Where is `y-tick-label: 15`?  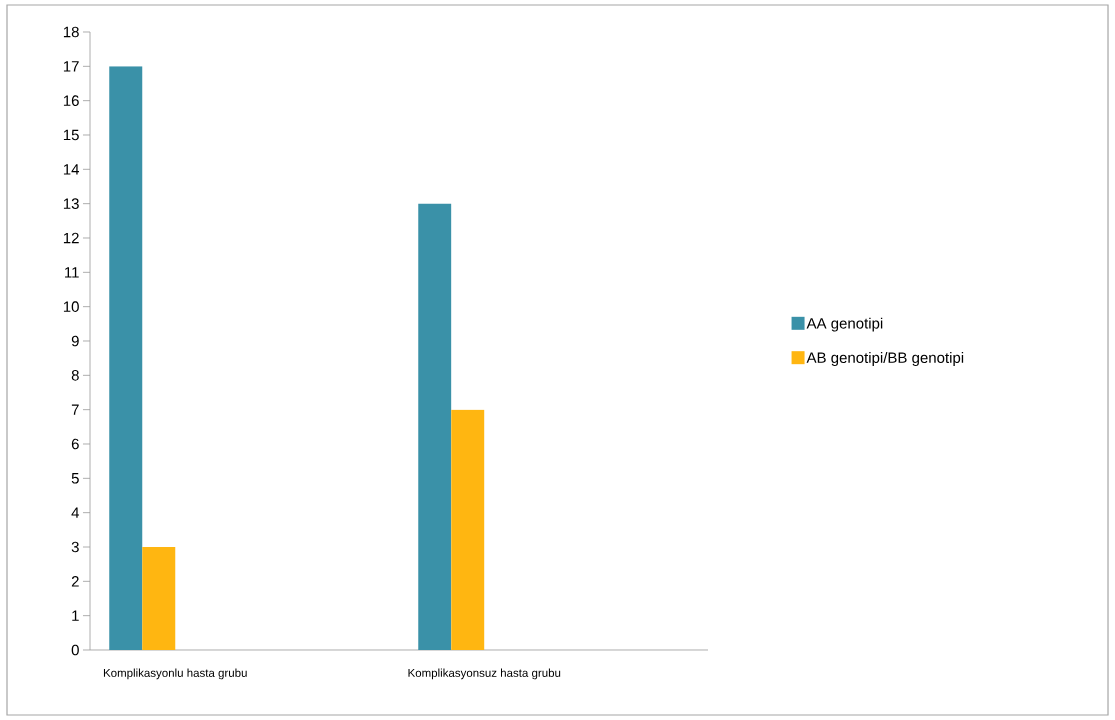 y-tick-label: 15 is located at coordinates (71, 135).